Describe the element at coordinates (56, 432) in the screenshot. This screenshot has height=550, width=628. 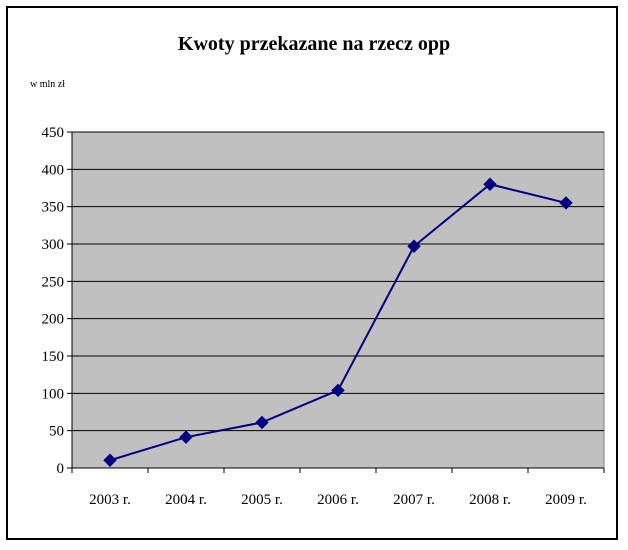
I see `y-tick-label: 50` at that location.